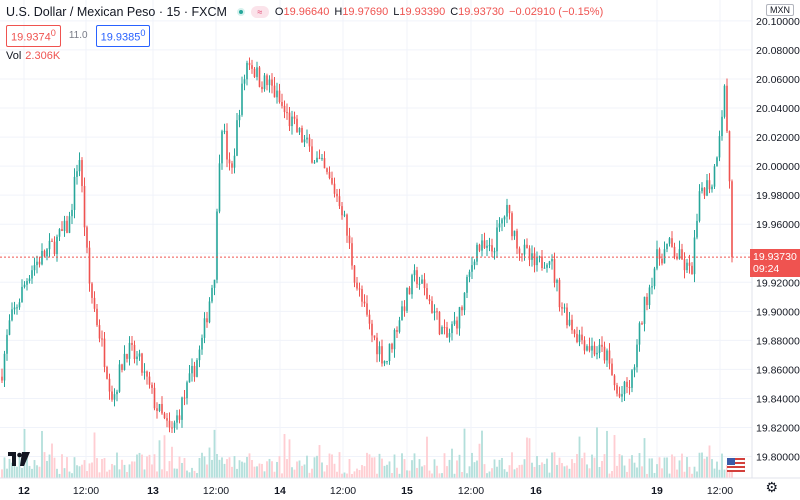 Image resolution: width=800 pixels, height=500 pixels. Describe the element at coordinates (780, 10) in the screenshot. I see `currency-button: MXN` at that location.